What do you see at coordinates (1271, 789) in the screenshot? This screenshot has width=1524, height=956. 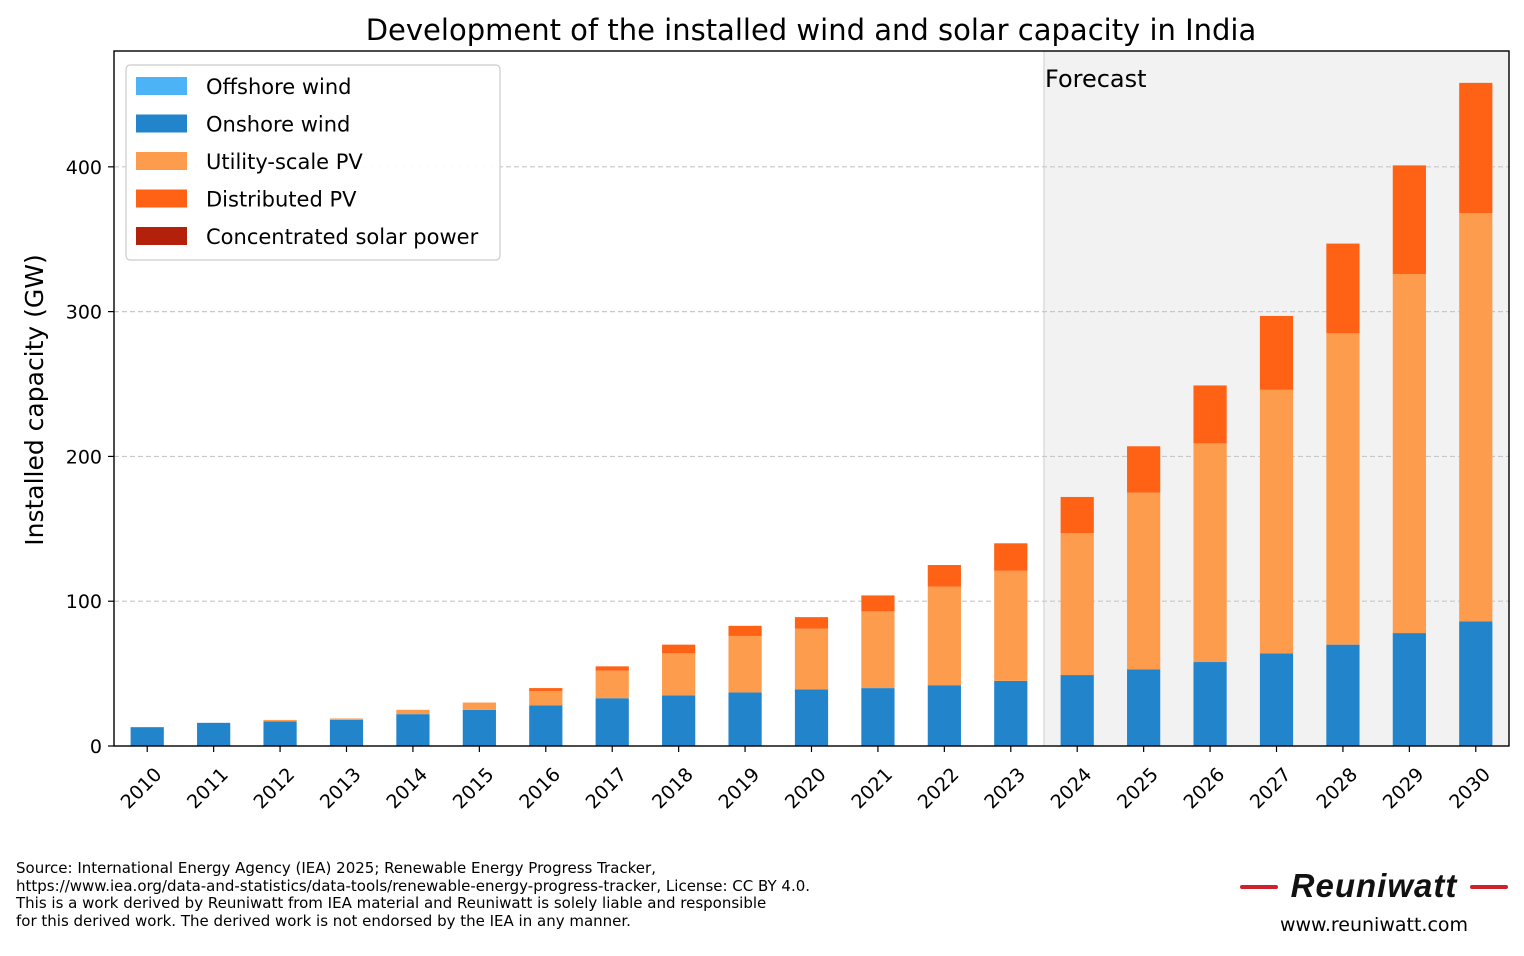 I see `x-tick-label: 2027` at bounding box center [1271, 789].